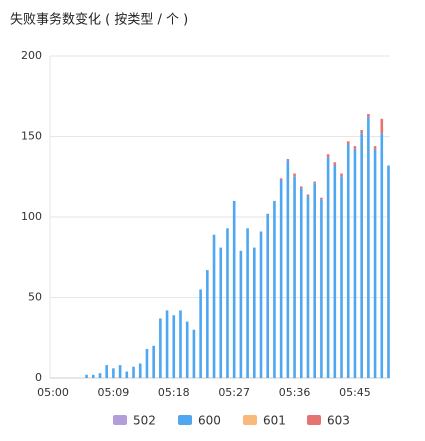  What do you see at coordinates (38, 377) in the screenshot?
I see `y-tick-label: 0` at bounding box center [38, 377].